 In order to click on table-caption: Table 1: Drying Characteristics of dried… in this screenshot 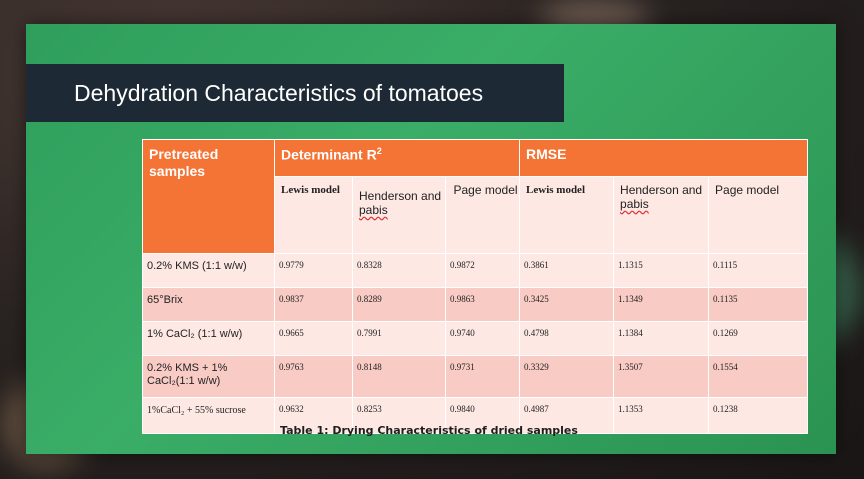, I will do `click(429, 430)`.